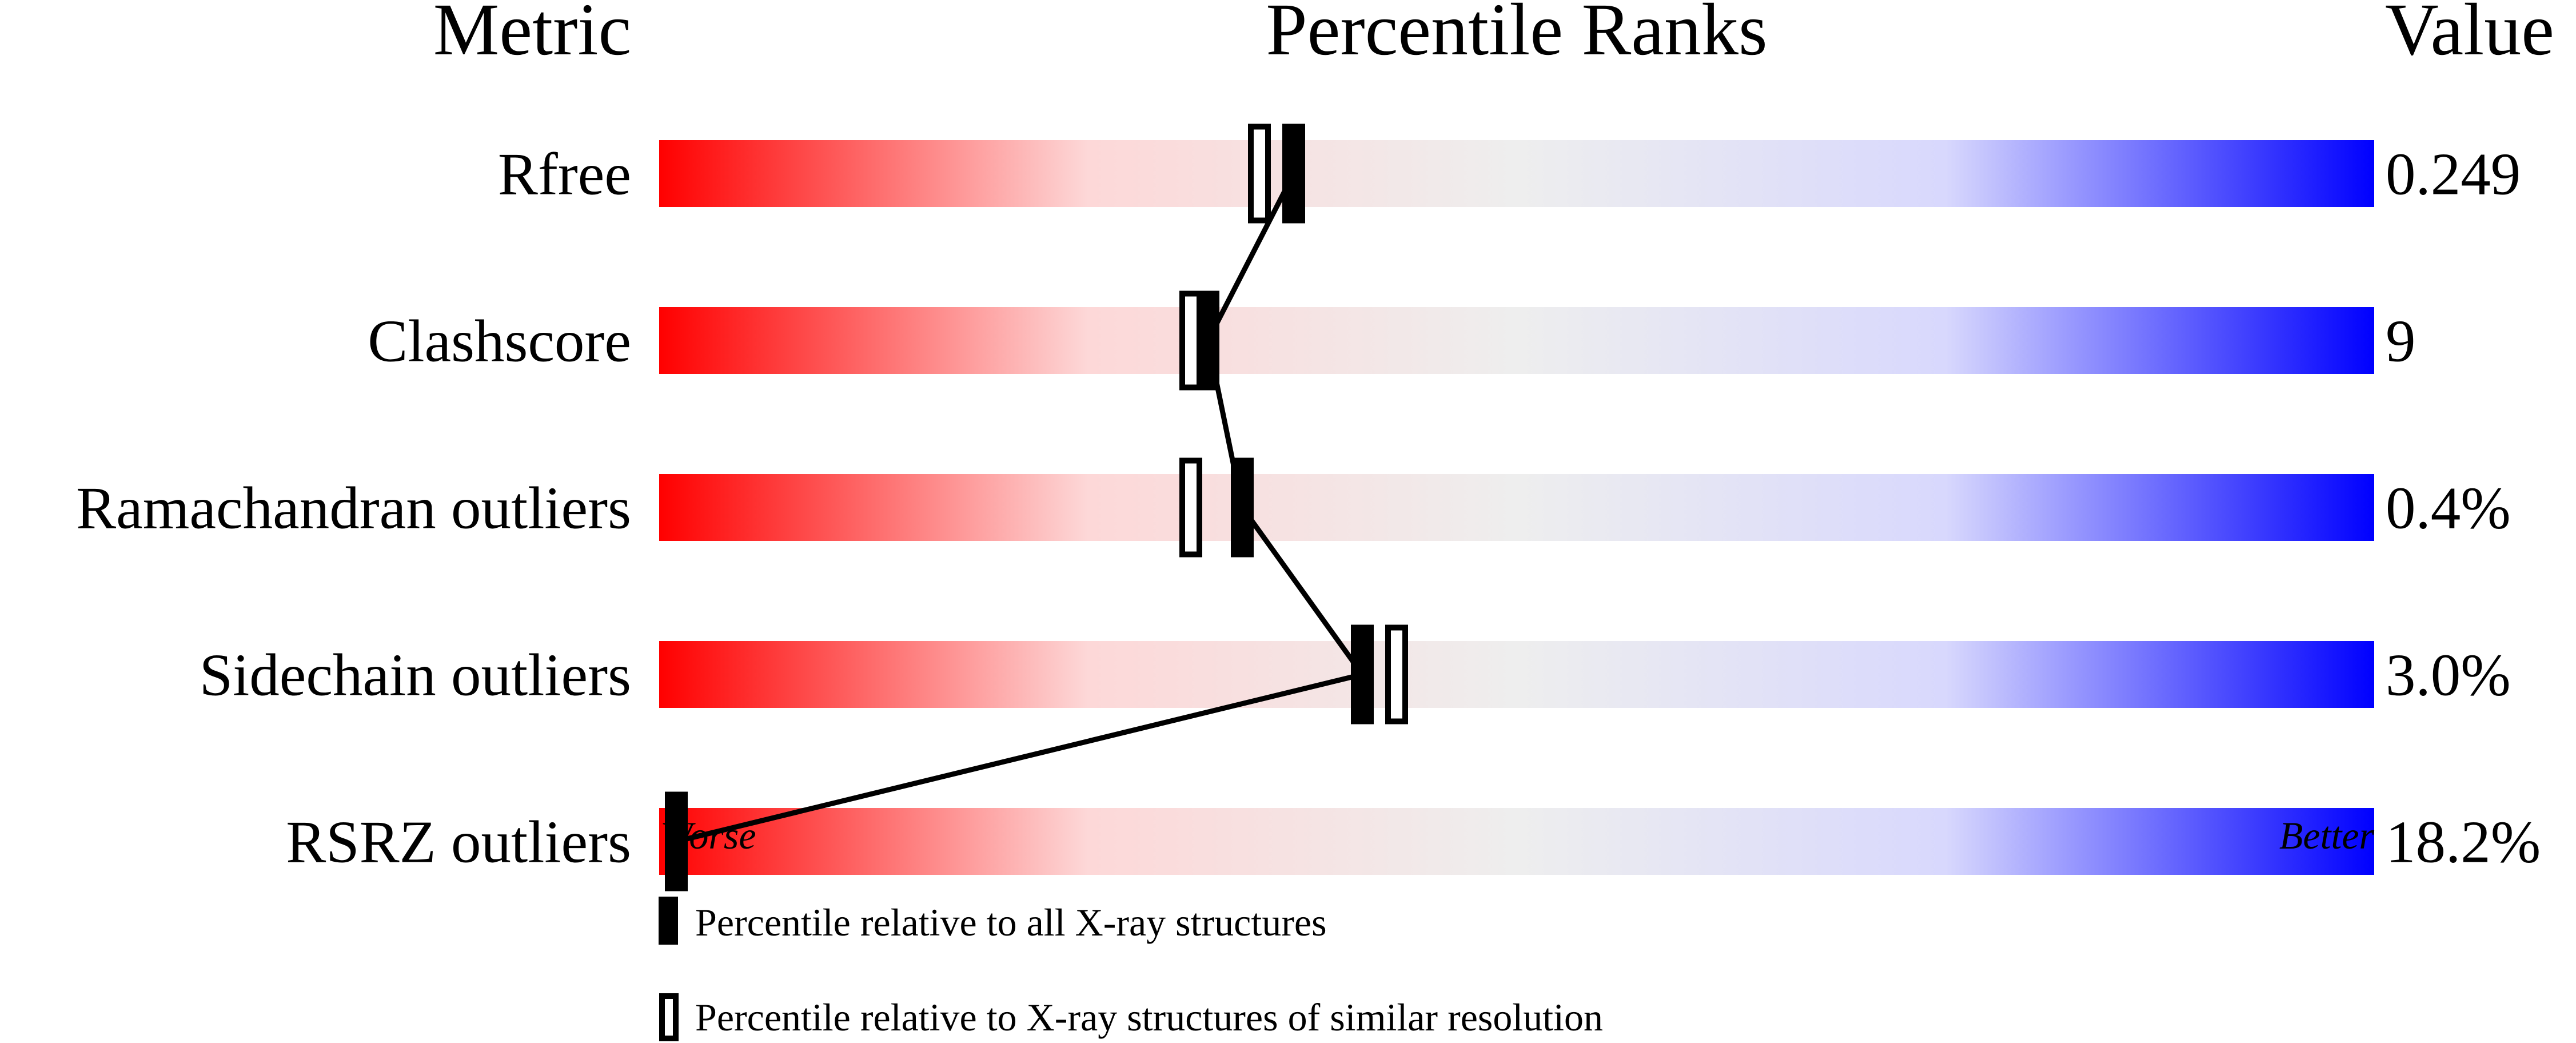 The image size is (2576, 1043). What do you see at coordinates (353, 508) in the screenshot?
I see `metric-label: Ramachandran outliers` at bounding box center [353, 508].